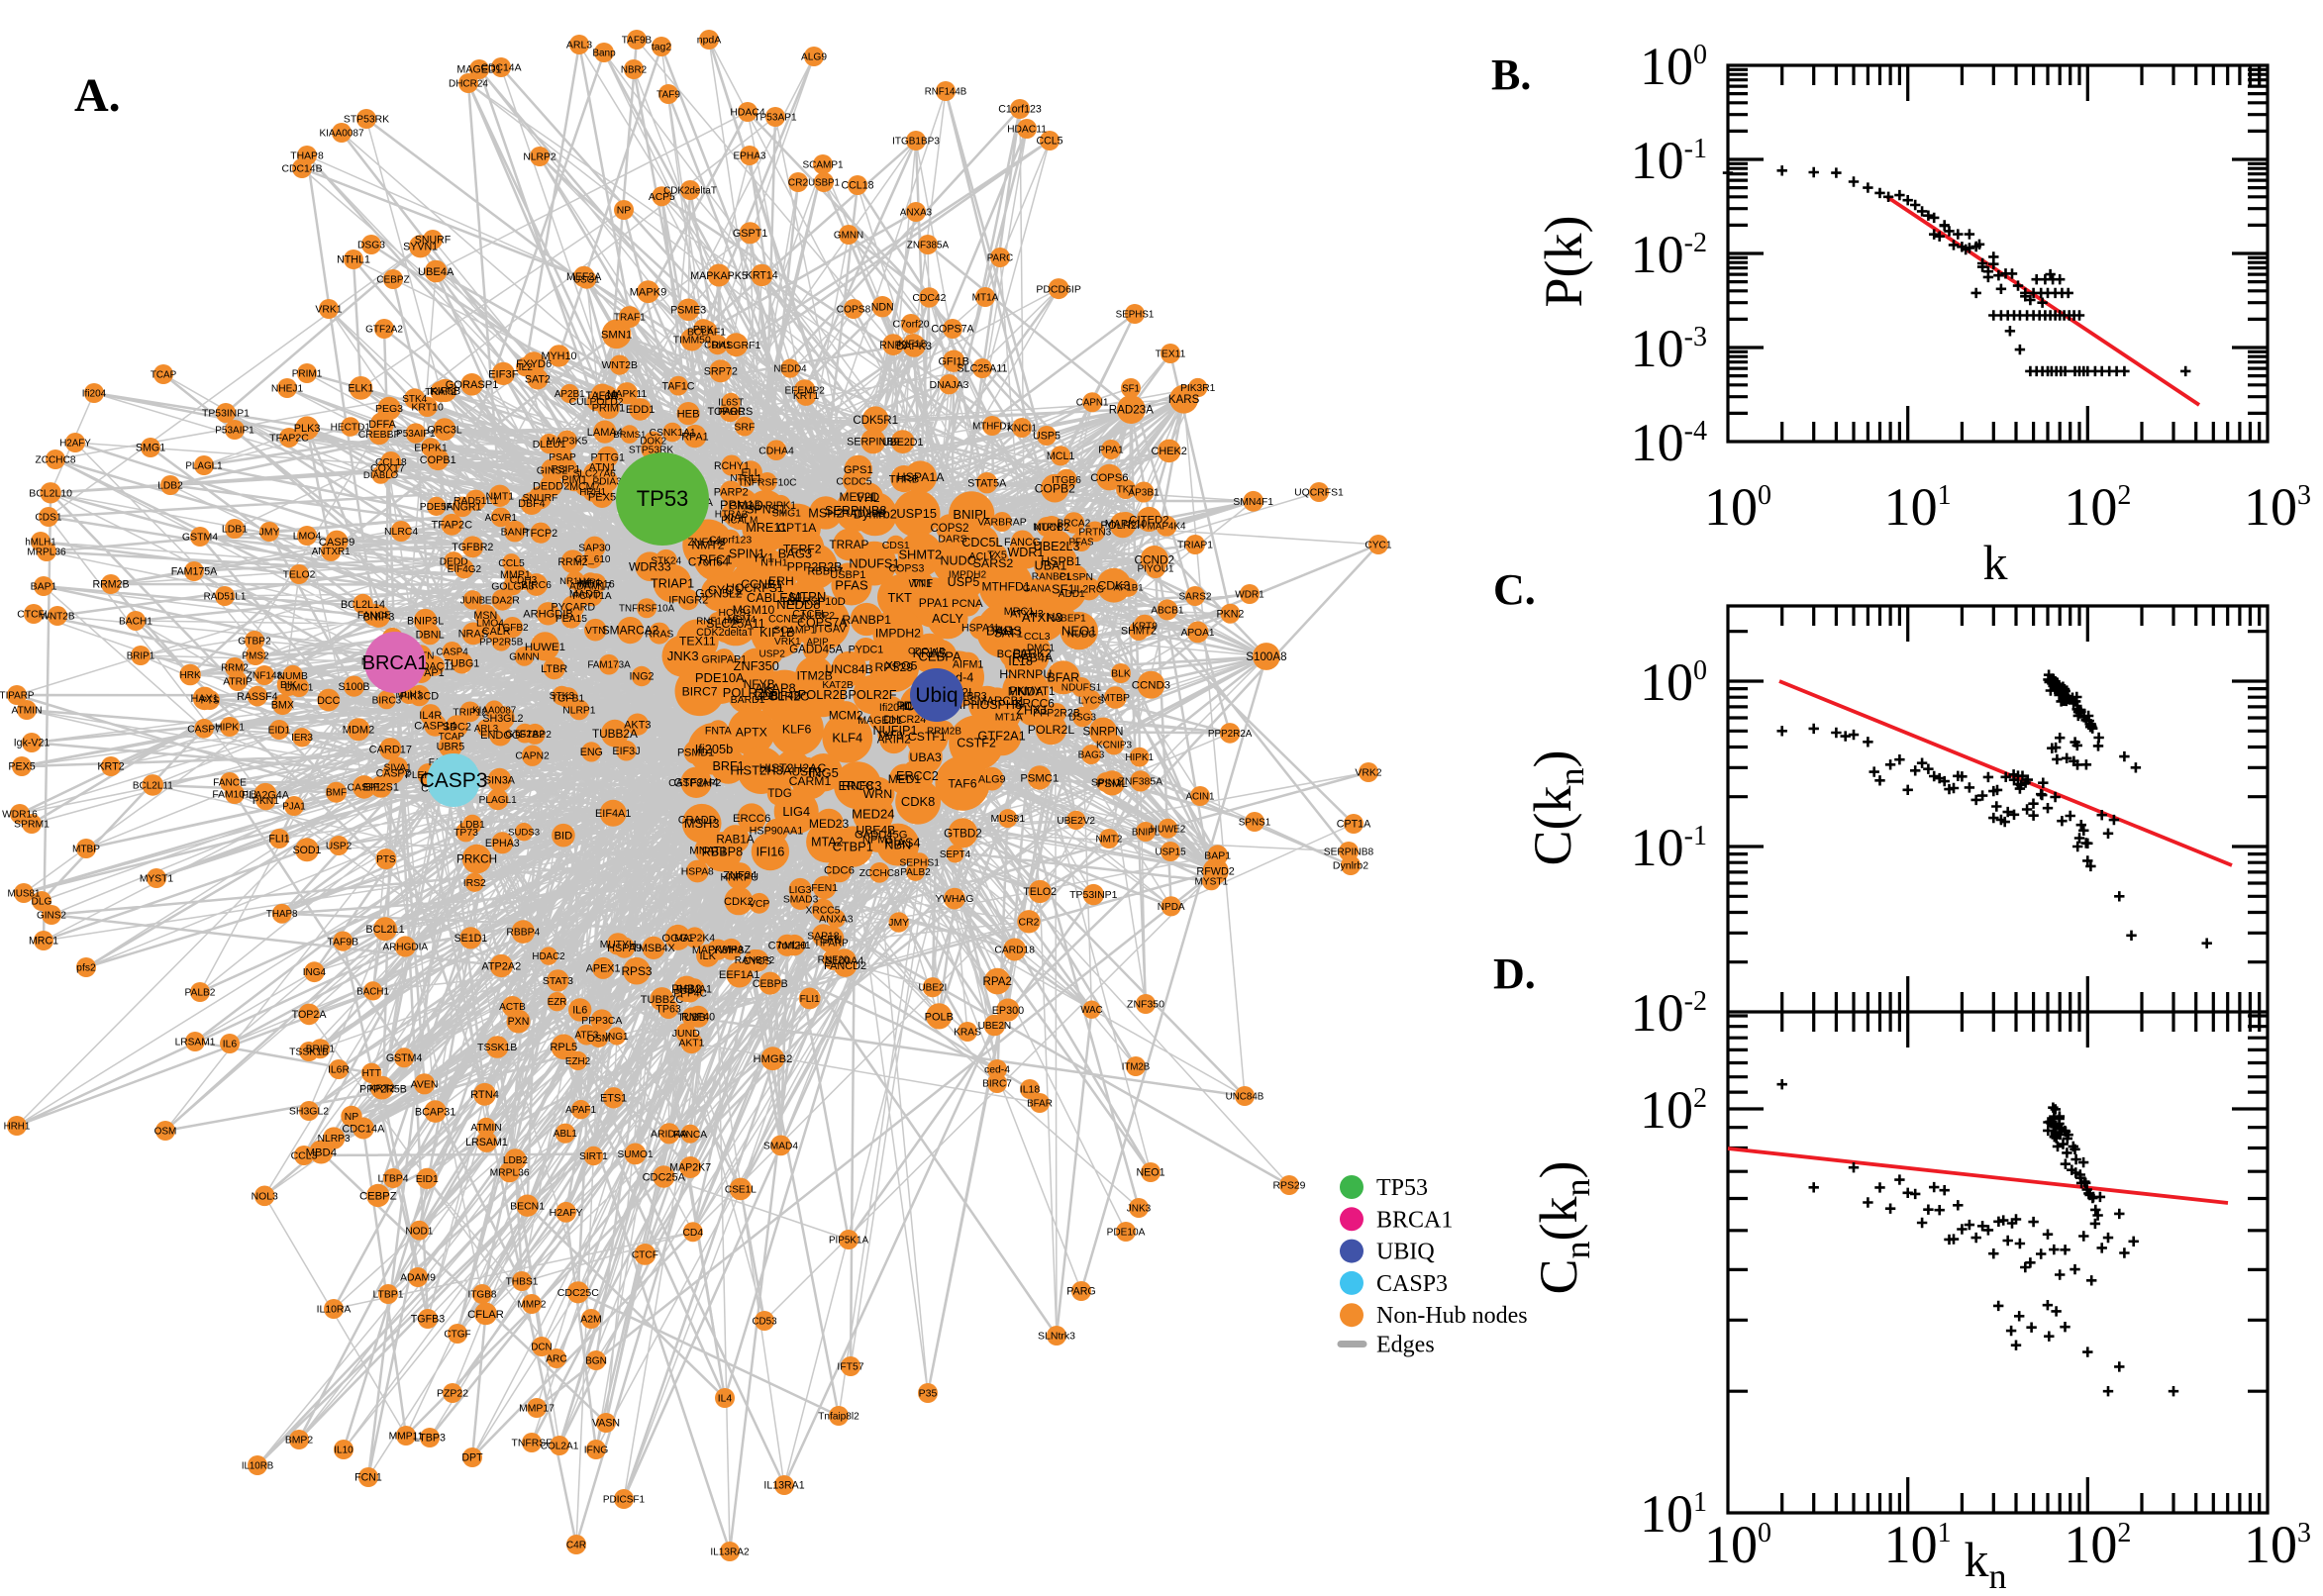 The image size is (2323, 1596). What do you see at coordinates (663, 498) in the screenshot?
I see `svg-text: TP53` at bounding box center [663, 498].